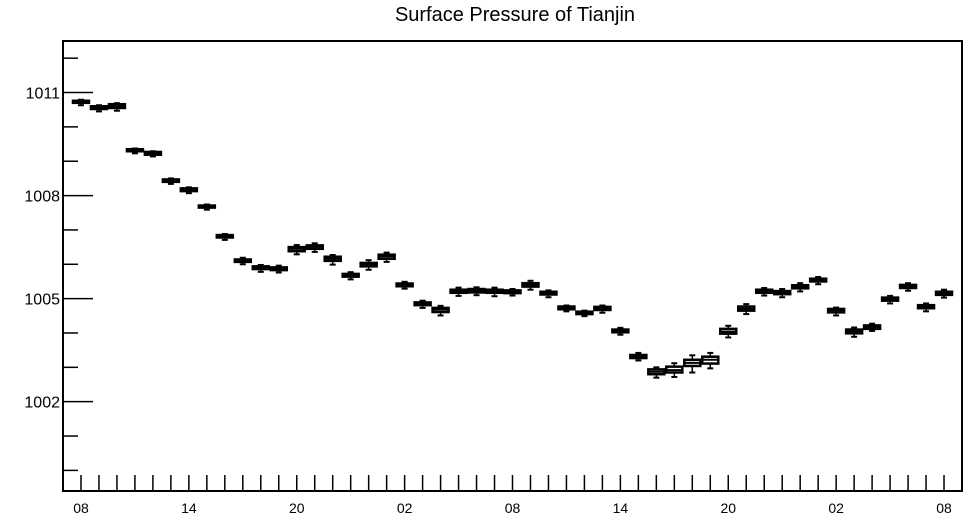 Image resolution: width=968 pixels, height=520 pixels. I want to click on y-tick-label: 1008, so click(42, 197).